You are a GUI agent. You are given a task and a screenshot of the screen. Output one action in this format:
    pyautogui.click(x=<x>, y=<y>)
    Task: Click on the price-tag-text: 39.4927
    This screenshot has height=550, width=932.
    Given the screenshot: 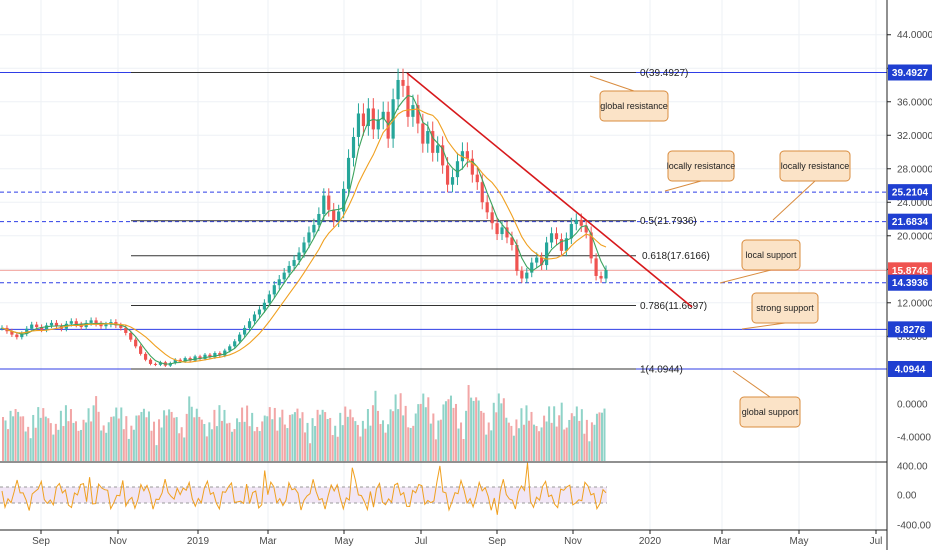 What is the action you would take?
    pyautogui.click(x=910, y=73)
    